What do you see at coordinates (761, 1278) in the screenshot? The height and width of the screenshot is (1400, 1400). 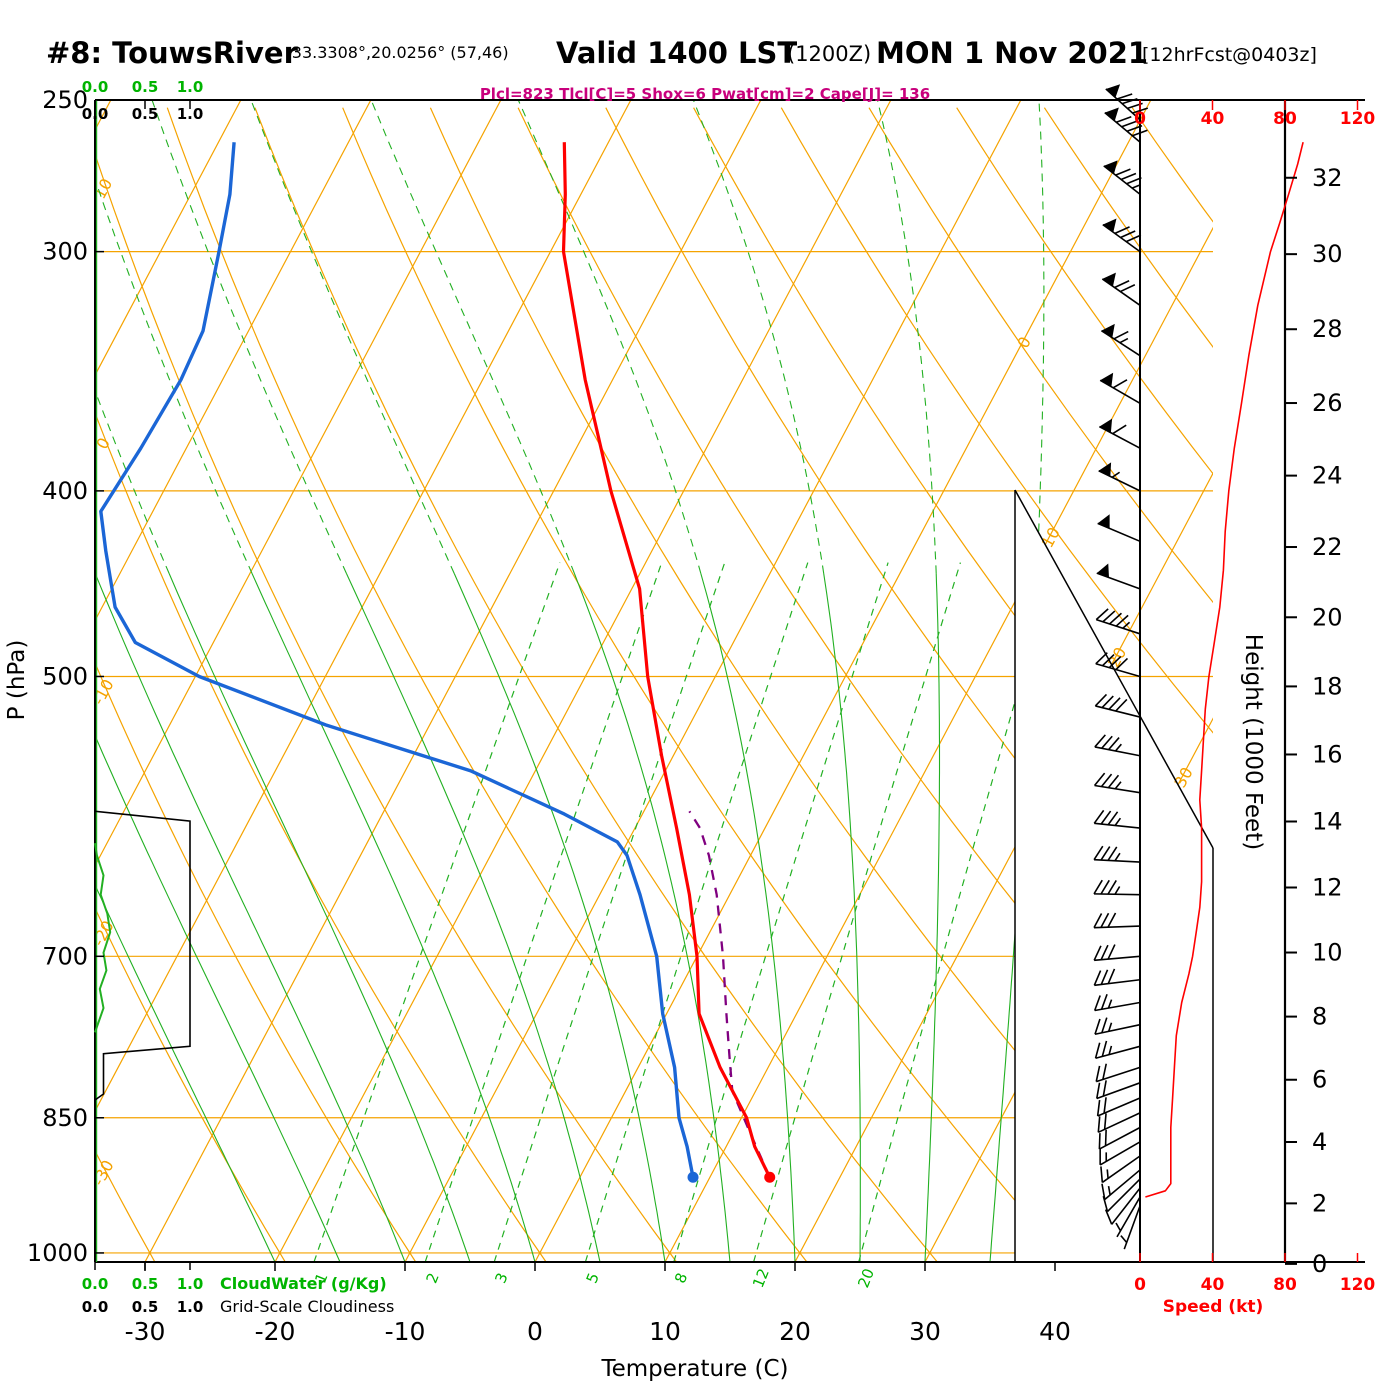 I see `mixing-ratio-label: 12` at bounding box center [761, 1278].